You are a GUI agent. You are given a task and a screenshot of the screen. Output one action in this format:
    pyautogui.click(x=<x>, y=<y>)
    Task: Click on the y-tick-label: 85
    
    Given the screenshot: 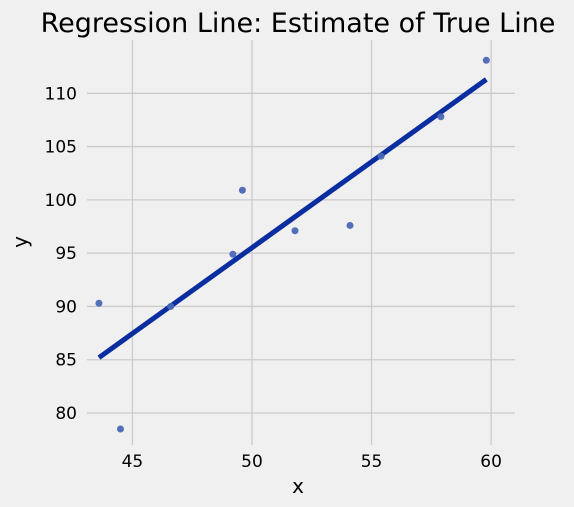 What is the action you would take?
    pyautogui.click(x=66, y=361)
    